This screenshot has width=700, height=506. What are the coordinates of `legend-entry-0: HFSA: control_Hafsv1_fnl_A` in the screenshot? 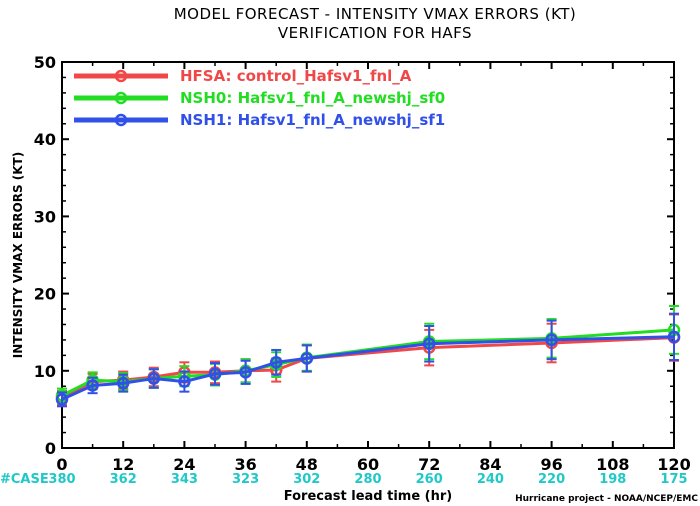 It's located at (243, 76).